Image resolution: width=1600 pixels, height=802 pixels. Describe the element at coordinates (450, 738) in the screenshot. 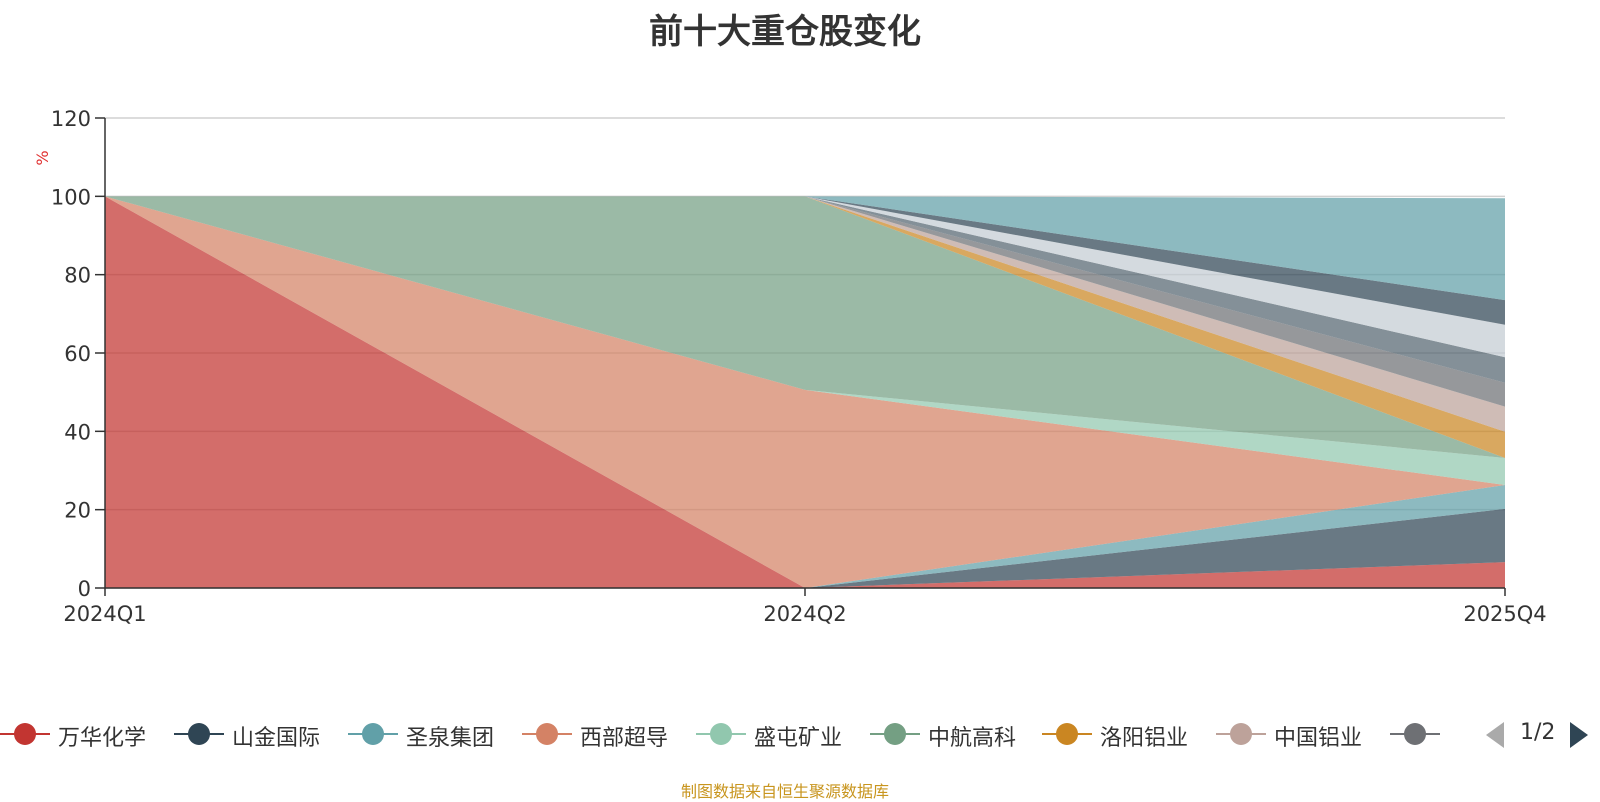

I see `legend-label: 圣泉集团` at that location.